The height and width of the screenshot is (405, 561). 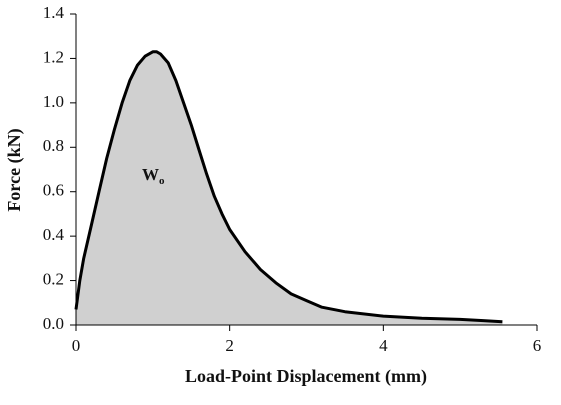 I want to click on x-tick-label: 6, so click(x=537, y=345).